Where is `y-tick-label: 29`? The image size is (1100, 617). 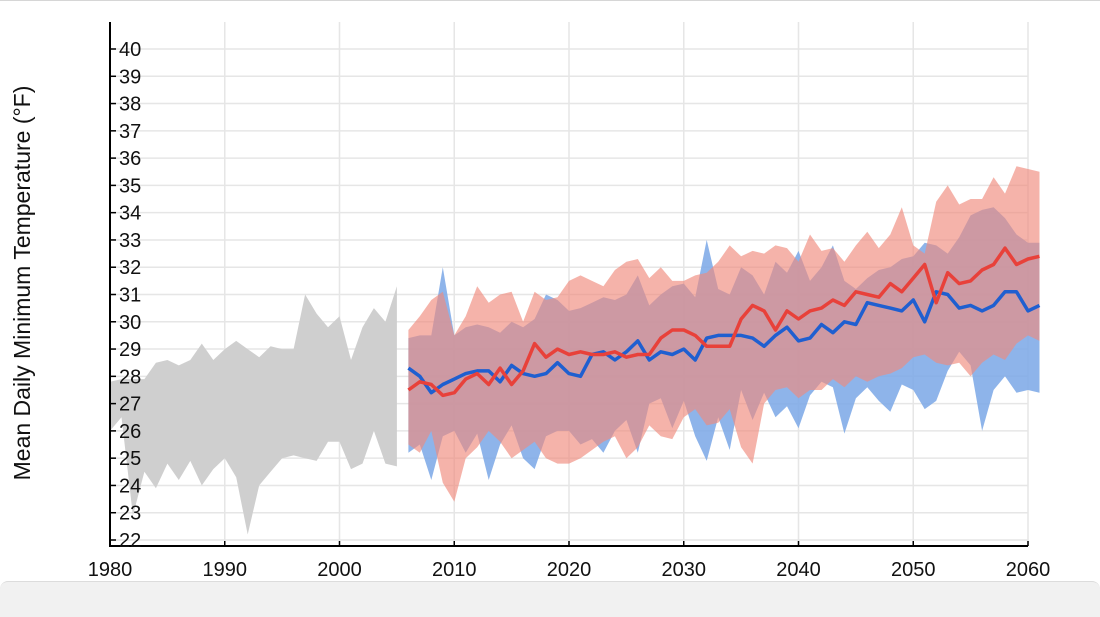
y-tick-label: 29 is located at coordinates (130, 350).